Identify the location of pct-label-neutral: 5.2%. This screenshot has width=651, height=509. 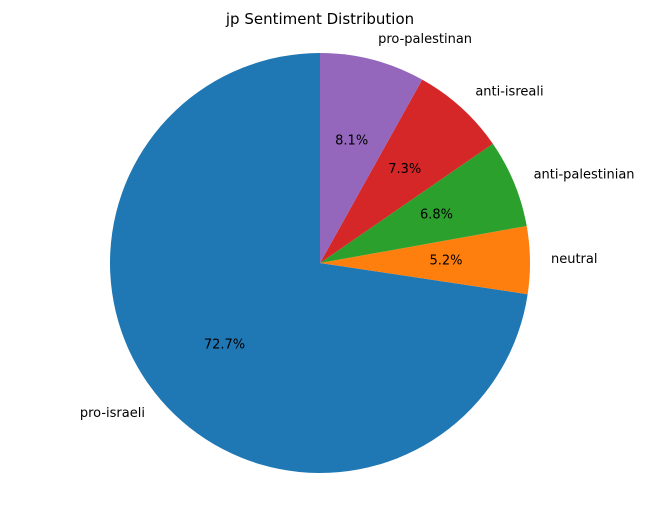
(445, 261).